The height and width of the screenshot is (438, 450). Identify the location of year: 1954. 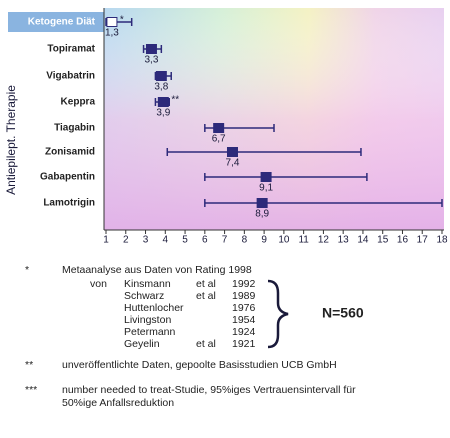
(244, 320).